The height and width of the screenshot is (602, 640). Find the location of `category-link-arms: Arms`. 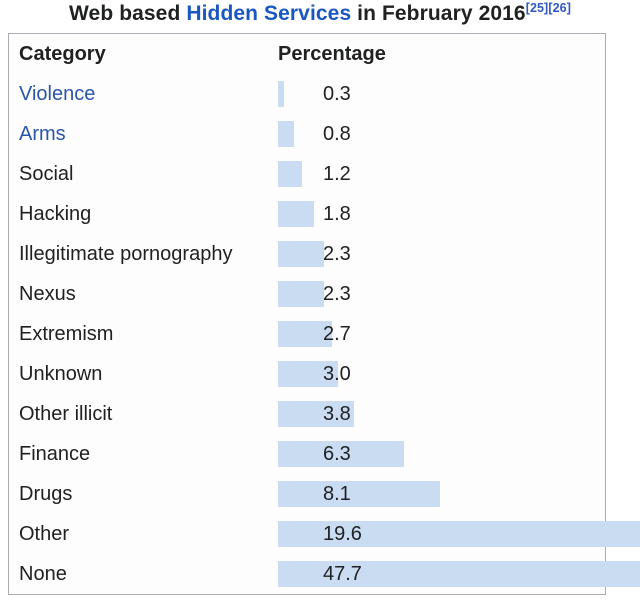

category-link-arms: Arms is located at coordinates (42, 134).